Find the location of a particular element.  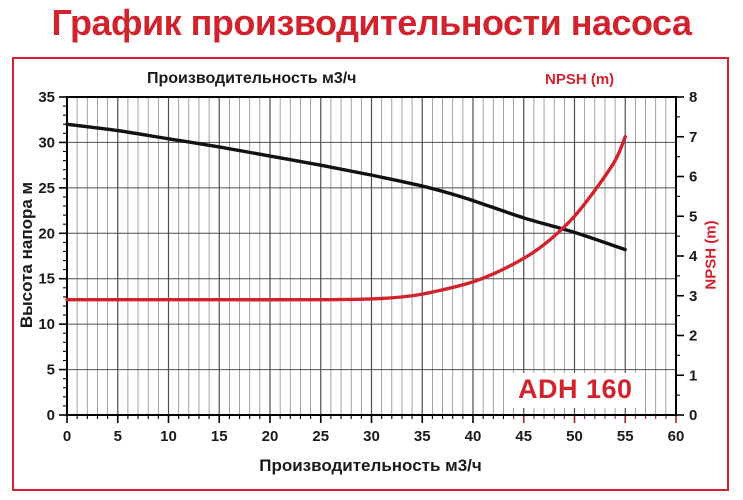

svg-text: 8 is located at coordinates (693, 97).